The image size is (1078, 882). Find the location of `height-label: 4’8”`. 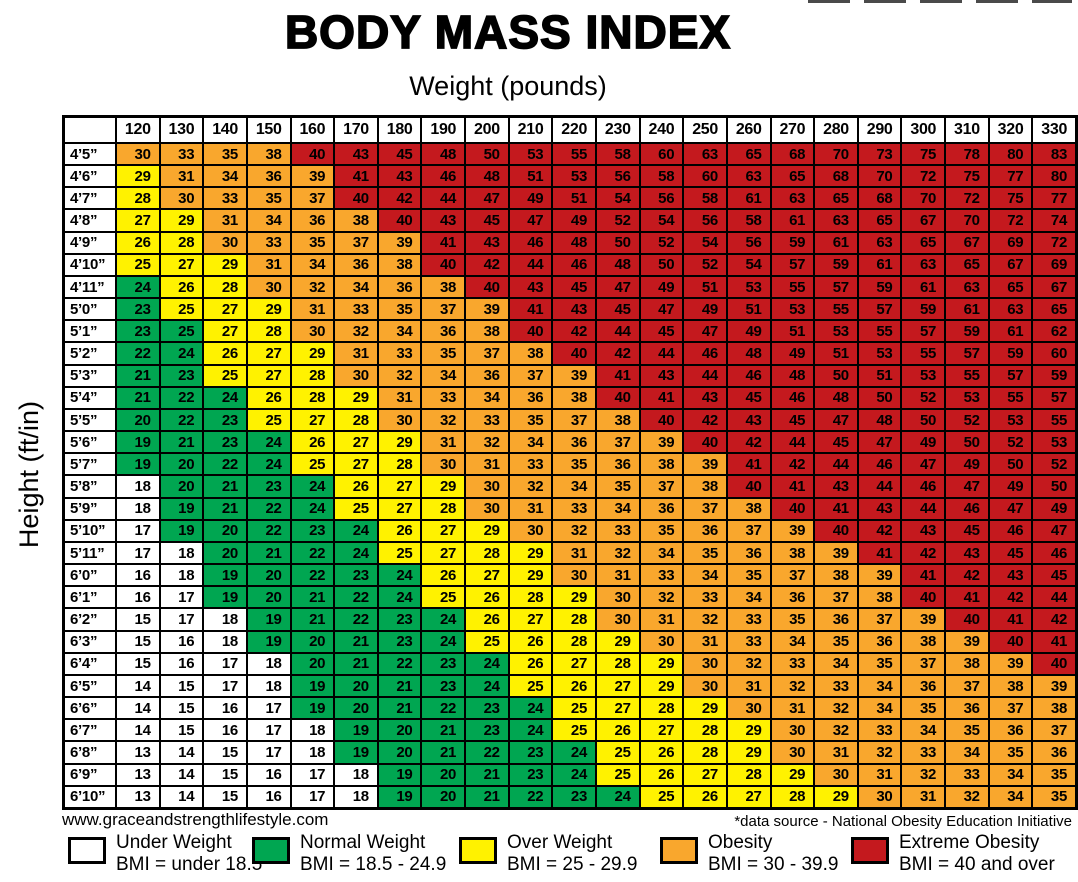

height-label: 4’8” is located at coordinates (90, 219).